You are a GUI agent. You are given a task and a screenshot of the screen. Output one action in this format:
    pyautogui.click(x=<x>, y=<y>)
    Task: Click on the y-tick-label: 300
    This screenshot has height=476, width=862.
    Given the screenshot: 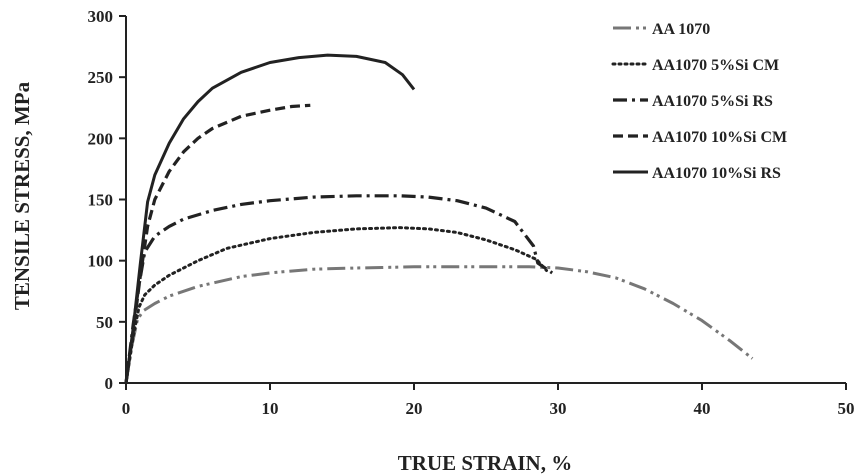 What is the action you would take?
    pyautogui.click(x=101, y=16)
    